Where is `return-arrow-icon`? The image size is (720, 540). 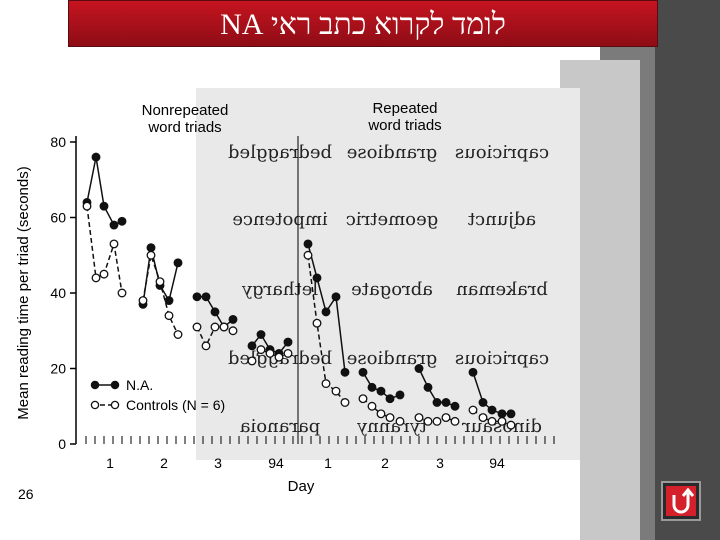 return-arrow-icon is located at coordinates (681, 501).